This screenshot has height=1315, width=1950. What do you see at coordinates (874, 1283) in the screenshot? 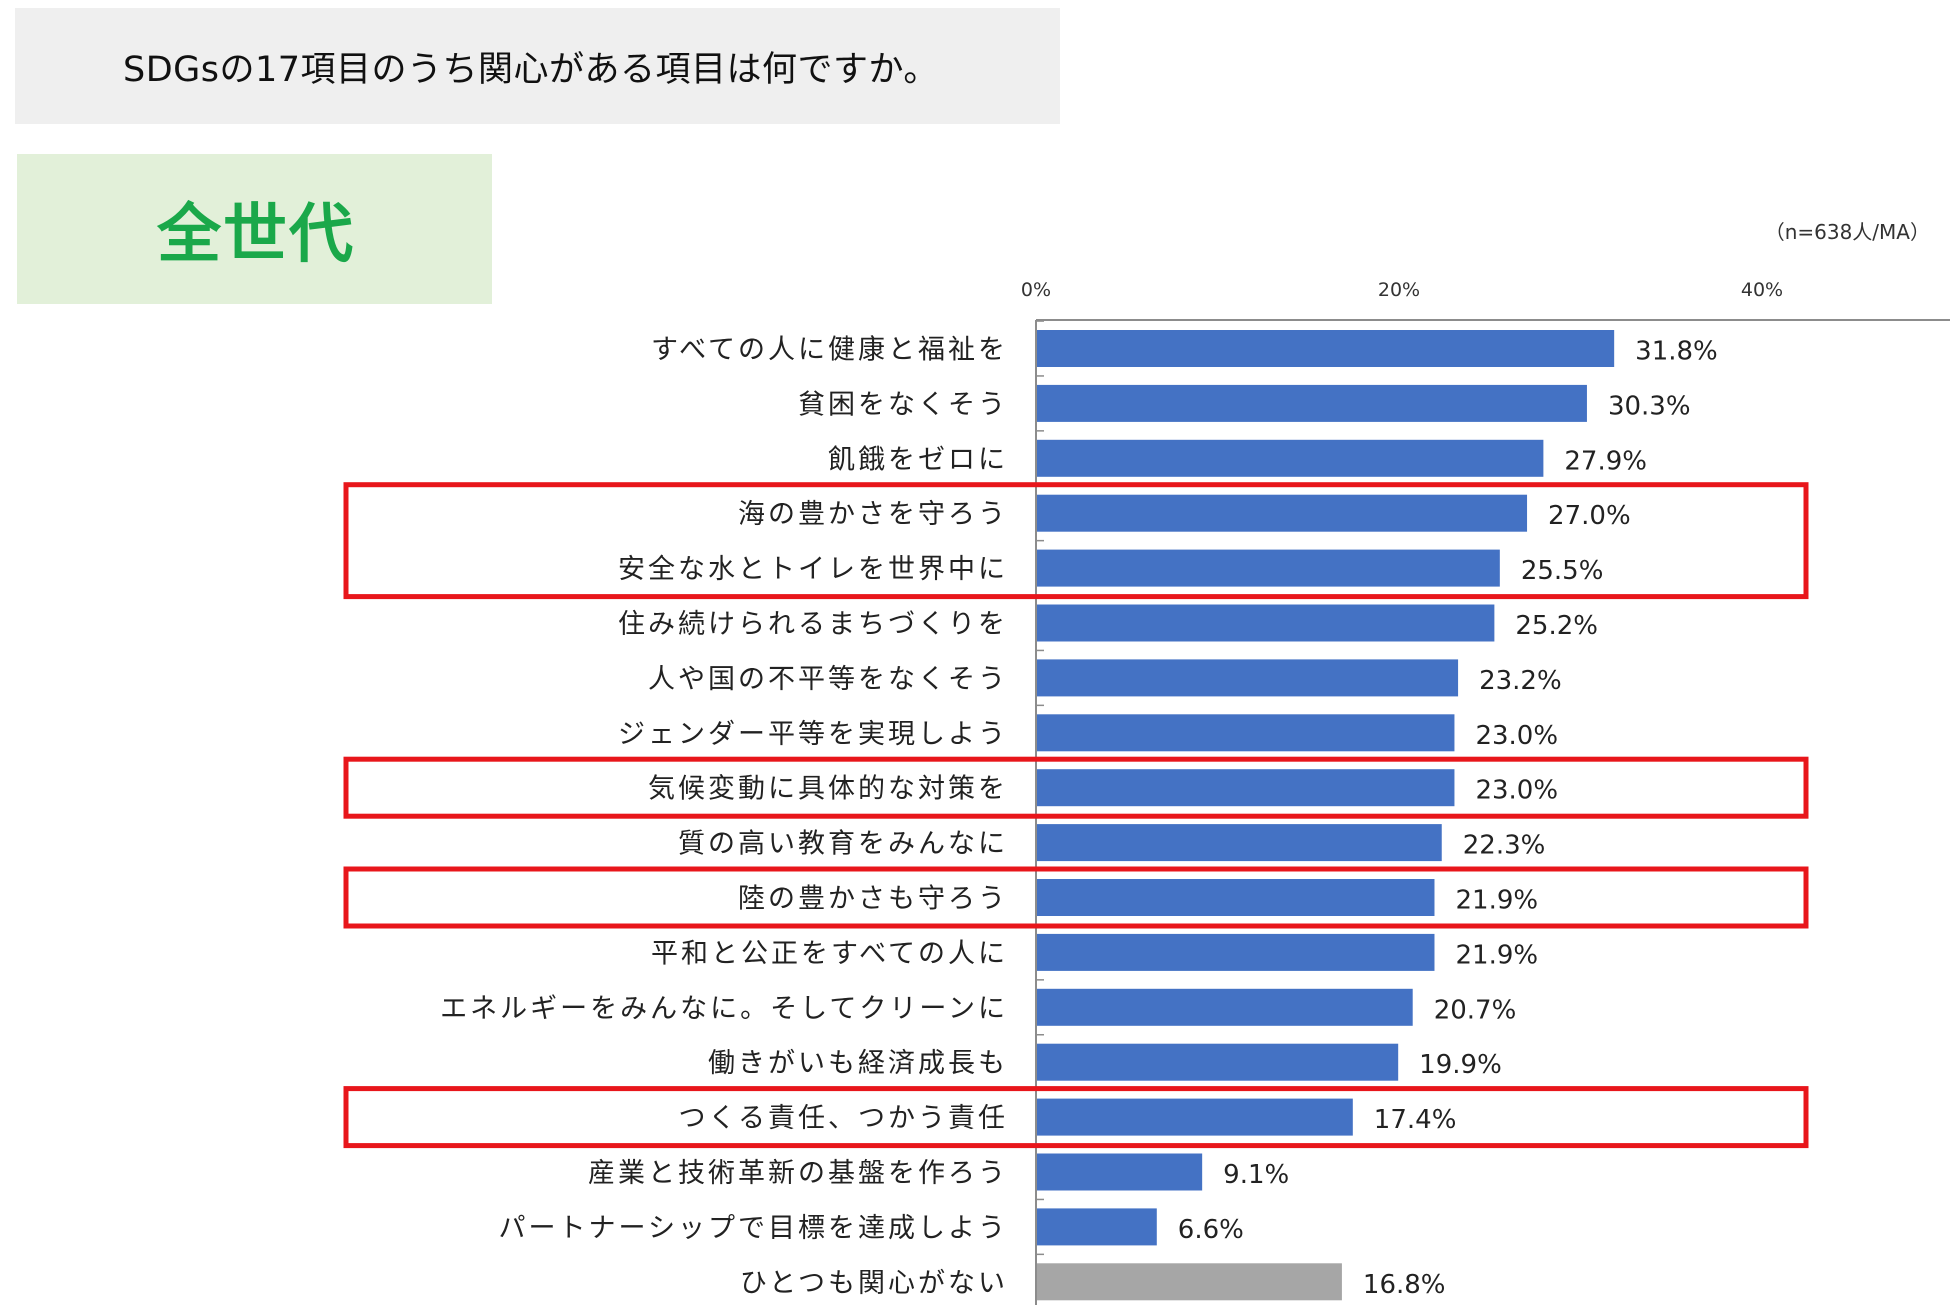
I see `category-label: ひとつも関心がない` at bounding box center [874, 1283].